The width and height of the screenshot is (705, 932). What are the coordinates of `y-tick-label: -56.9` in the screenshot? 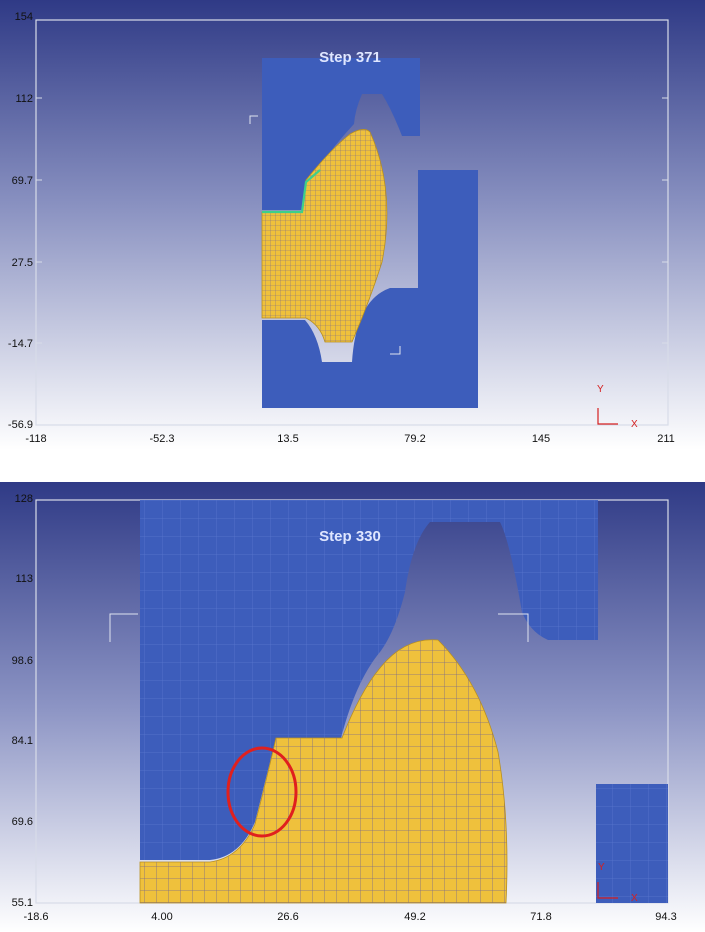 It's located at (20, 425).